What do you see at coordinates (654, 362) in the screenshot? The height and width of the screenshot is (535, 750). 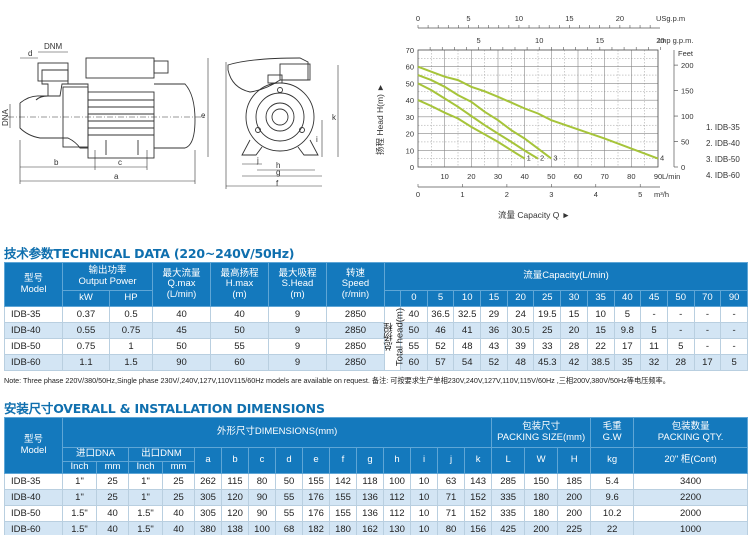 I see `cell-head: 32` at bounding box center [654, 362].